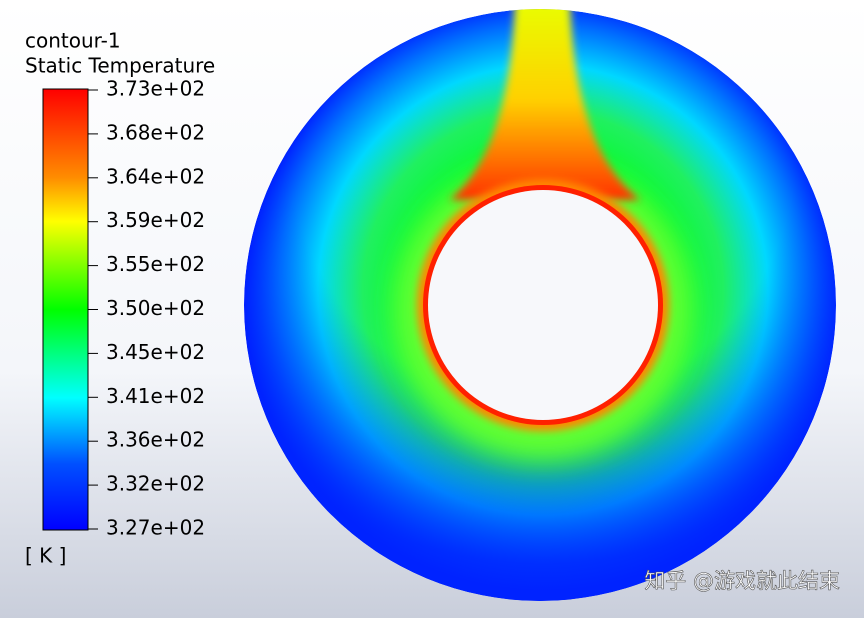  What do you see at coordinates (73, 41) in the screenshot?
I see `legend-title: contour-1` at bounding box center [73, 41].